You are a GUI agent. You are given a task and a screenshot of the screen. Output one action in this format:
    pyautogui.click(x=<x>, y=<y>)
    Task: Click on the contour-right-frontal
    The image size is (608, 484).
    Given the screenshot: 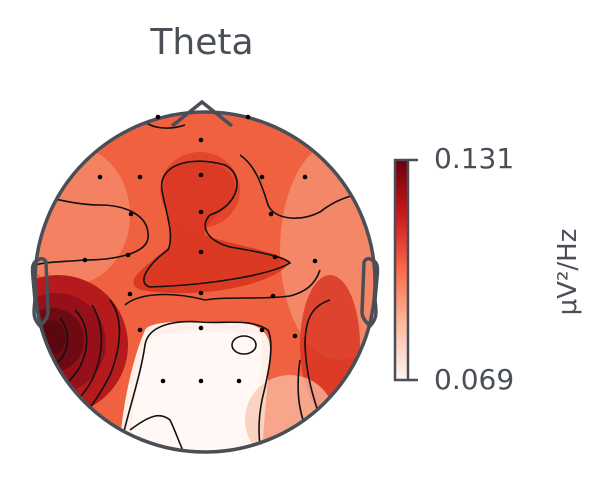 What is the action you would take?
    pyautogui.click(x=307, y=186)
    